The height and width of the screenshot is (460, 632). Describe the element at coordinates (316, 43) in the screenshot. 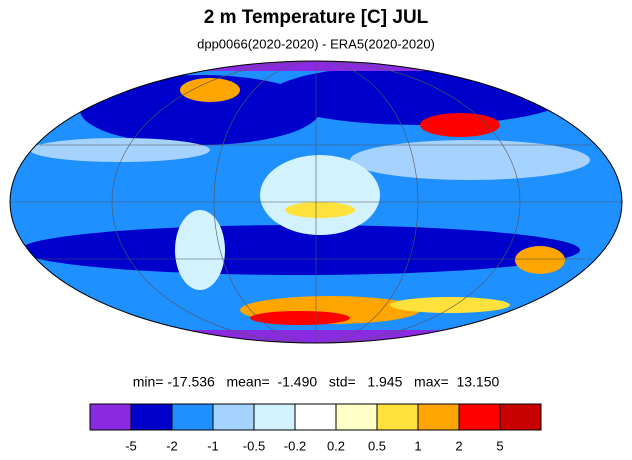

I see `subtitle: dpp0066(2020-2020) - ERA5(2020-2020)` at that location.